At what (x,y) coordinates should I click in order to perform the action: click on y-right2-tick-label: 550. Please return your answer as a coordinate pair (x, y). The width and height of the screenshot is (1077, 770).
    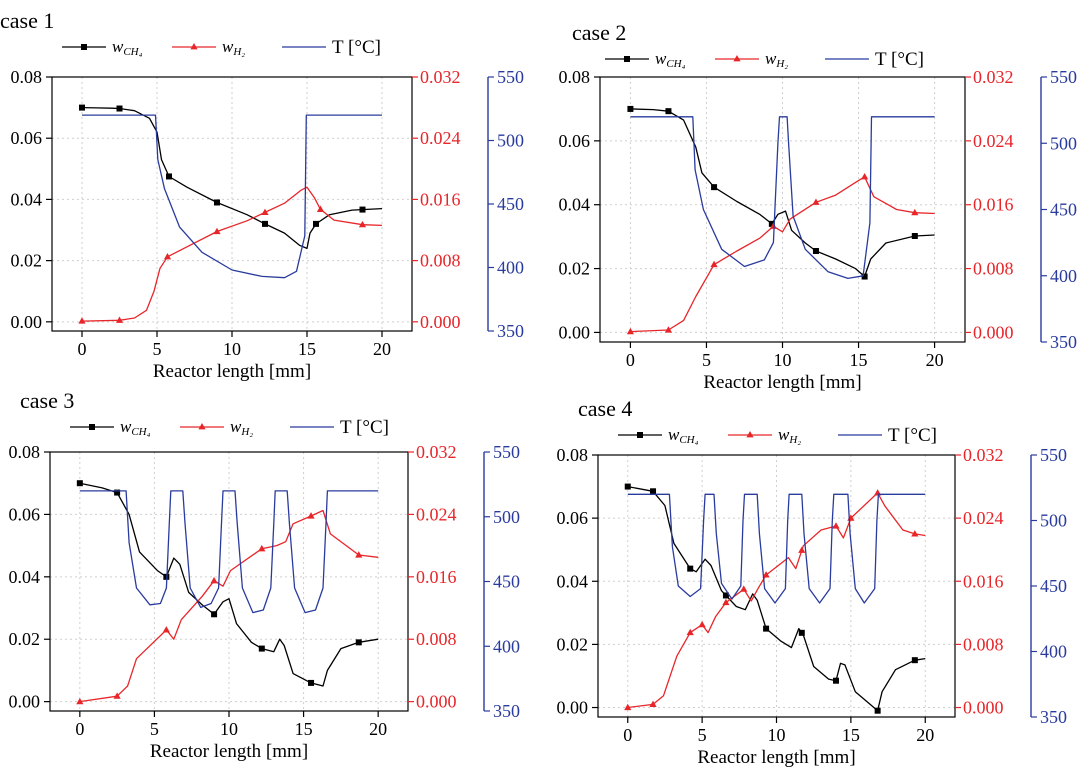
    Looking at the image, I should click on (510, 77).